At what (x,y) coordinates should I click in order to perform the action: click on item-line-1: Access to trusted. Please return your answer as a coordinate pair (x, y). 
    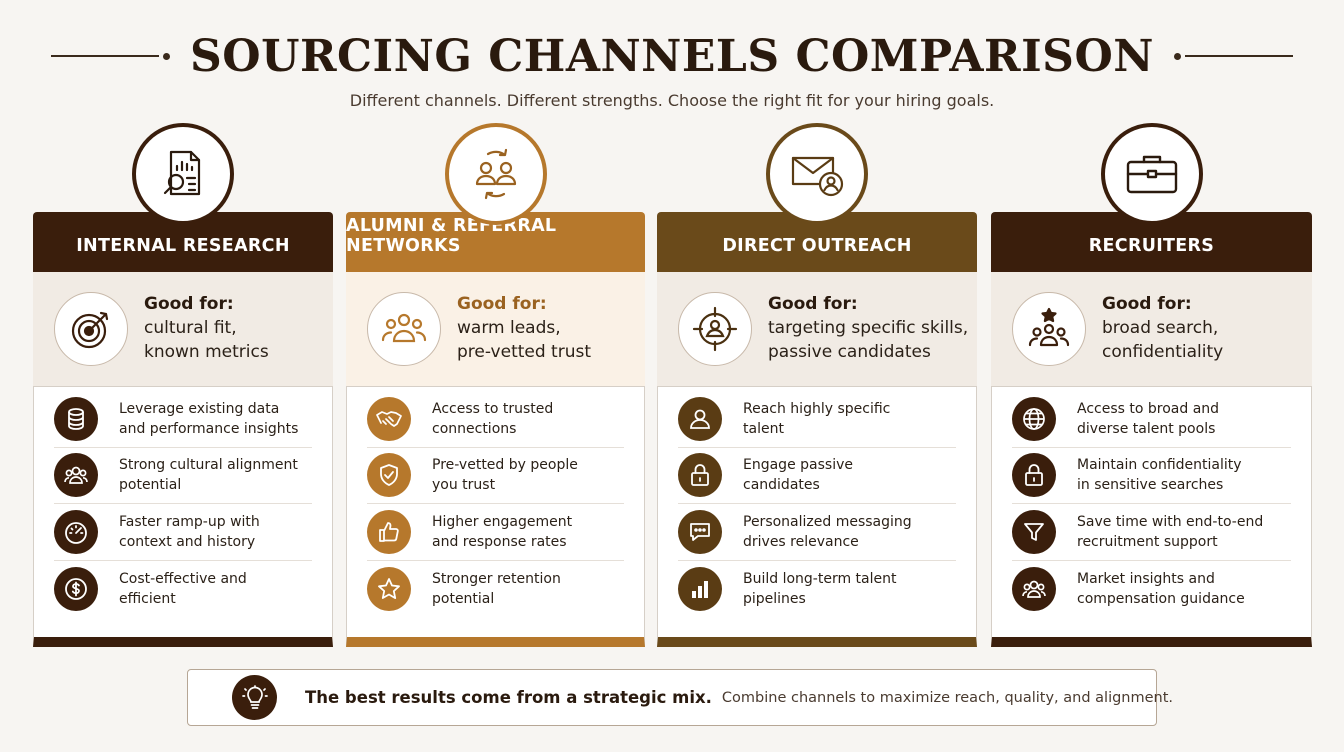
    Looking at the image, I should click on (493, 408).